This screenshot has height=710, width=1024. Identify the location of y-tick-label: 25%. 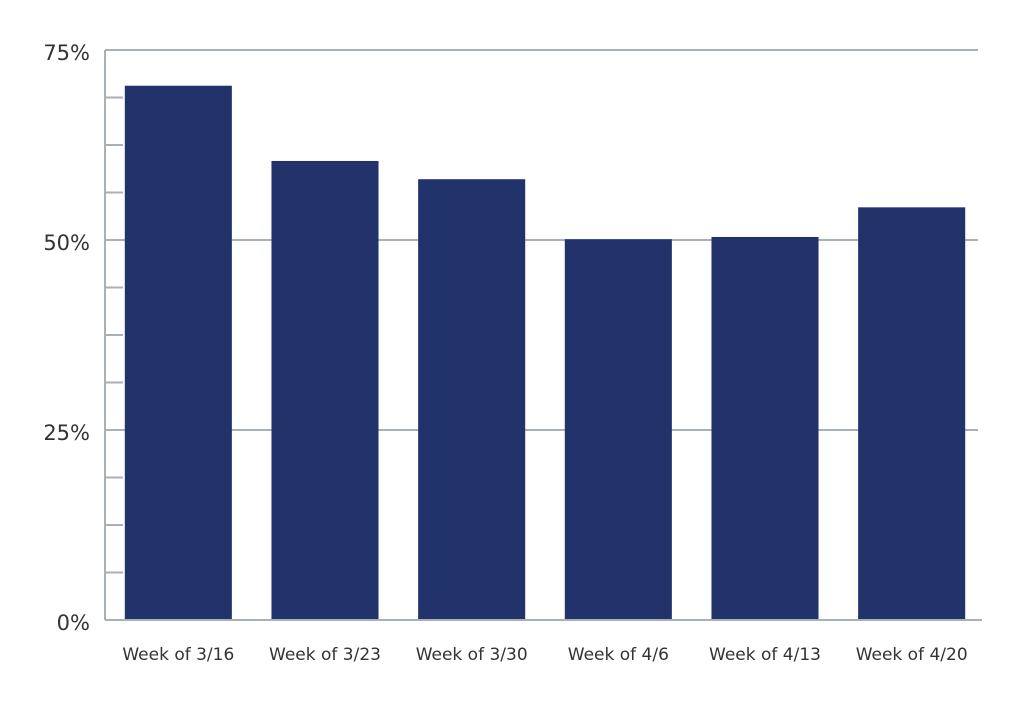
(66, 433).